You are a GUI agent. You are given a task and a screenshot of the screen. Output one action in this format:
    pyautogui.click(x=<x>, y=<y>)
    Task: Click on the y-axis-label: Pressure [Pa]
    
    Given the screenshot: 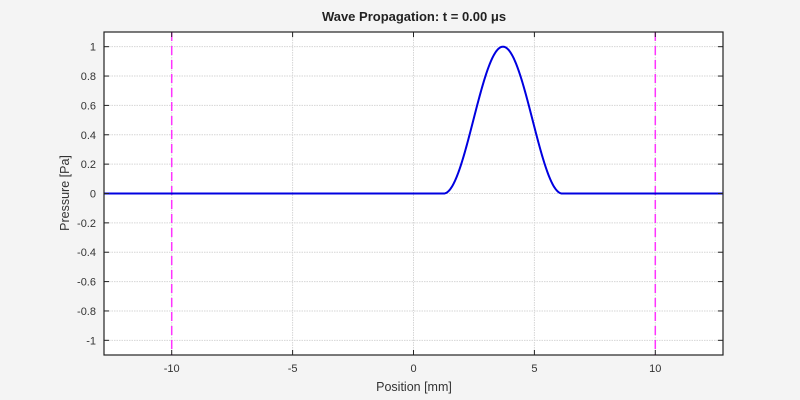 What is the action you would take?
    pyautogui.click(x=65, y=193)
    